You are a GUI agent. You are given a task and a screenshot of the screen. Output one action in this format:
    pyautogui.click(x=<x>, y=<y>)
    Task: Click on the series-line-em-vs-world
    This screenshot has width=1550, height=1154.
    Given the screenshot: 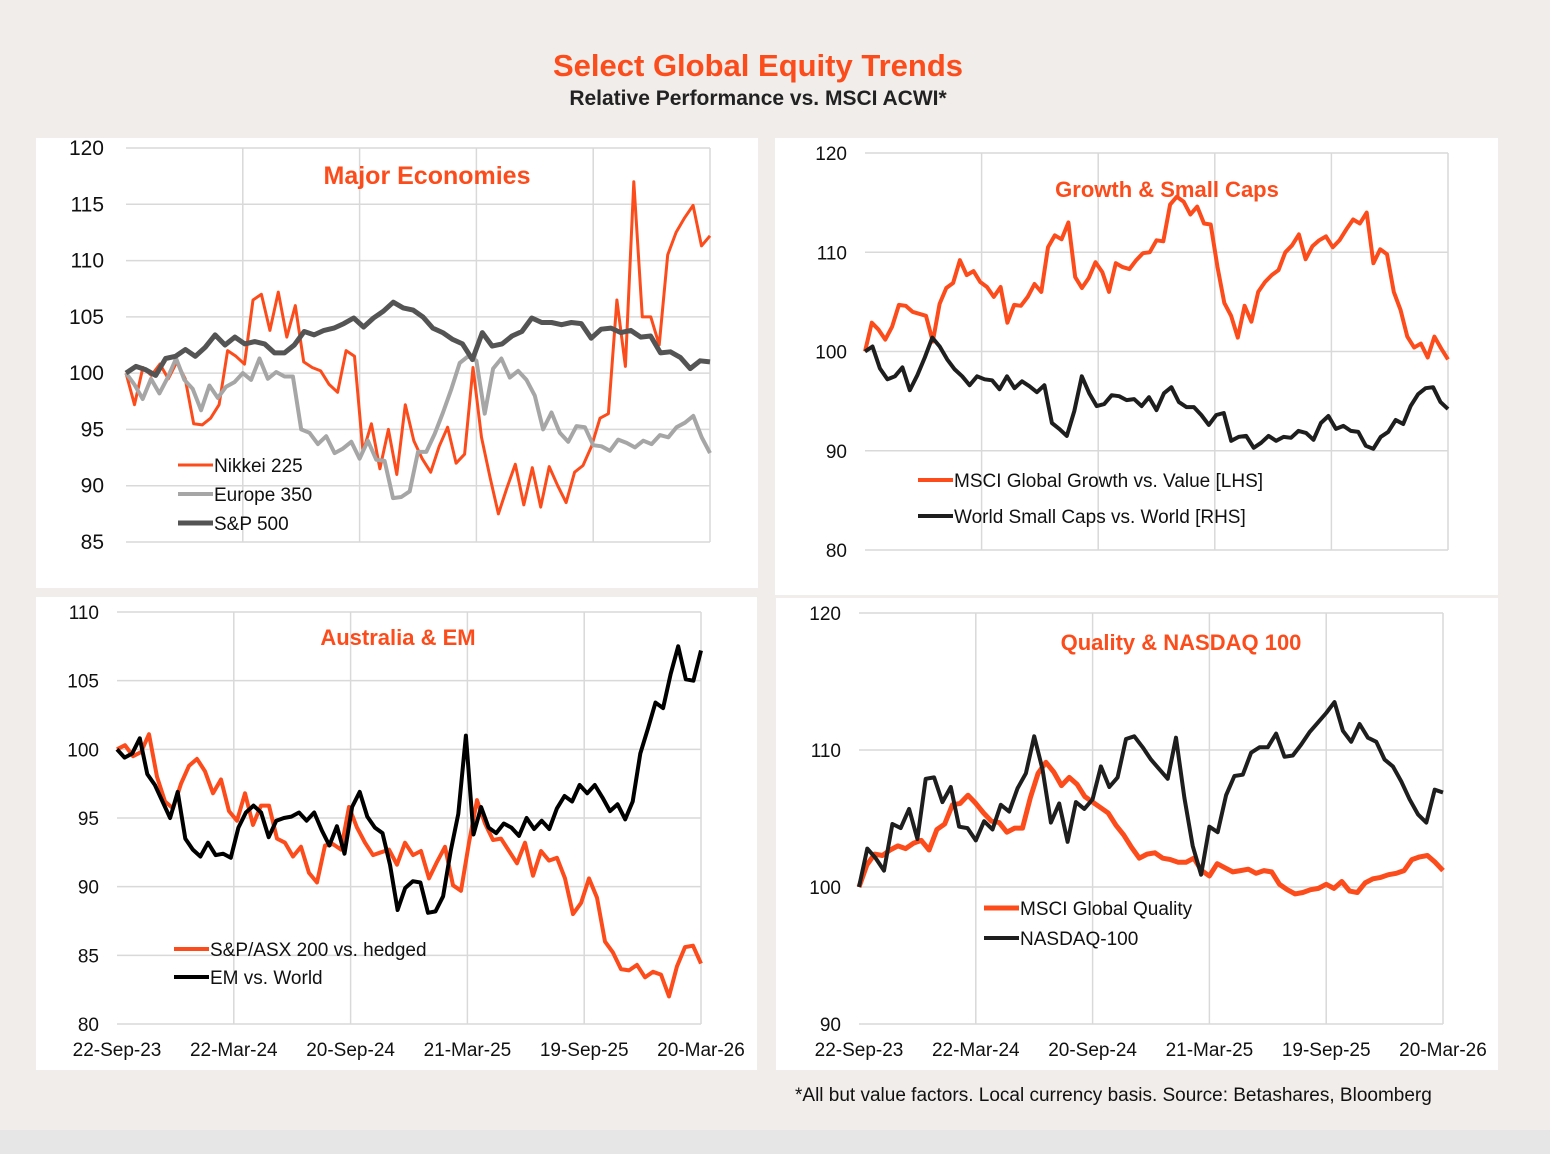 What is the action you would take?
    pyautogui.click(x=409, y=779)
    